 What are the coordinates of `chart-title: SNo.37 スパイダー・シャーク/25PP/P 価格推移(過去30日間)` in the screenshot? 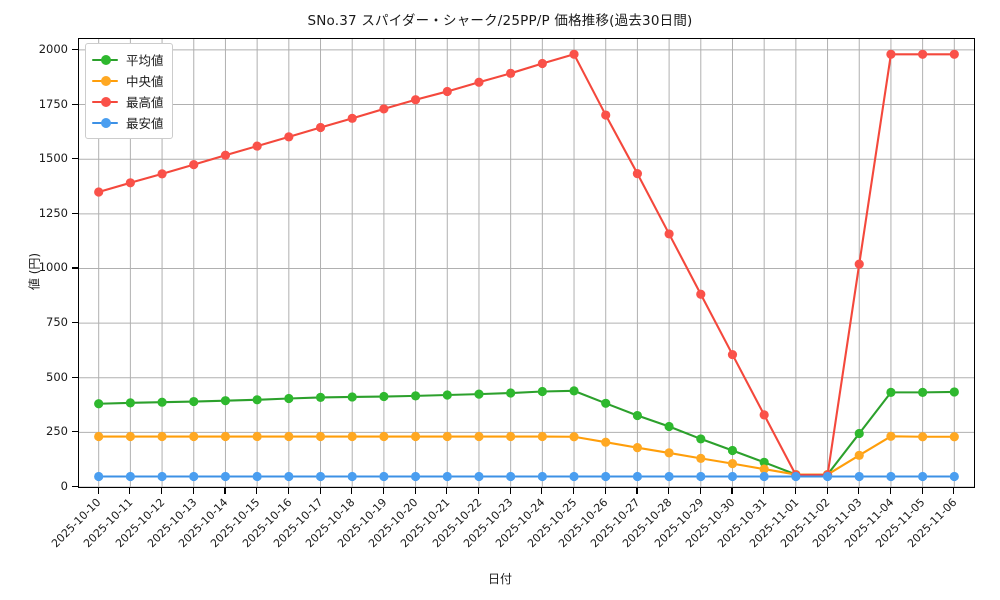 It's located at (500, 21).